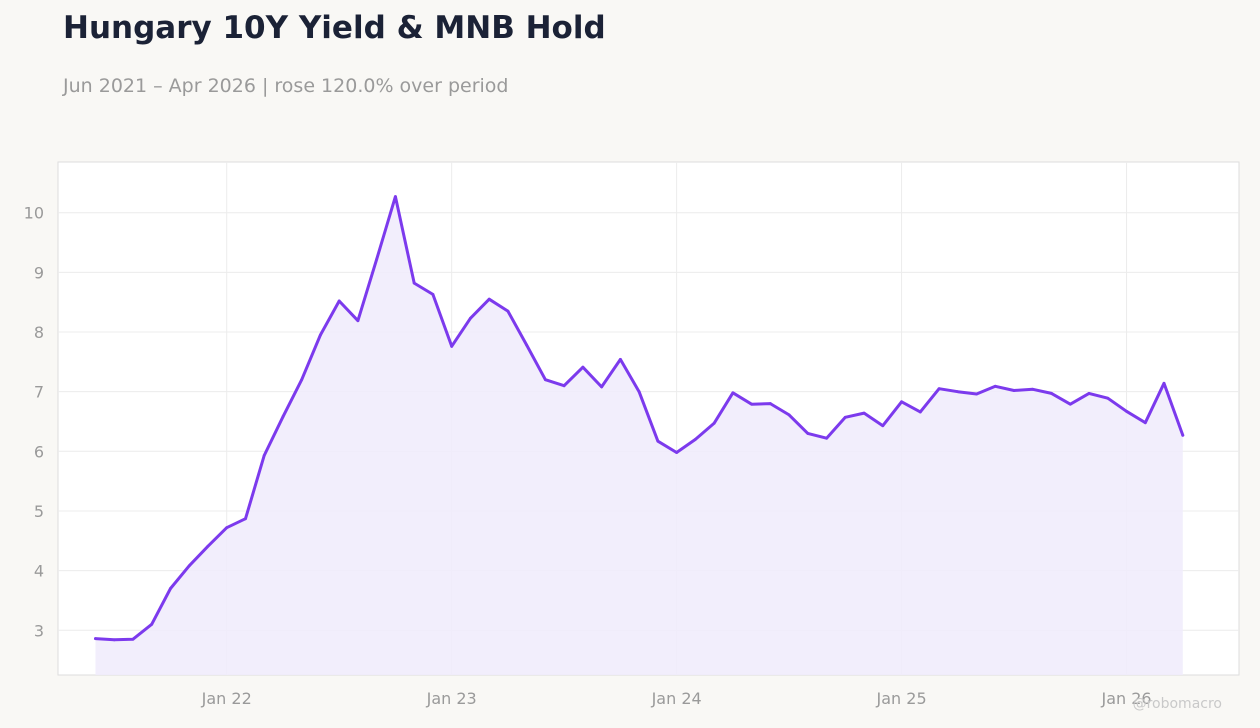  I want to click on y-tick-label: 9, so click(39, 272).